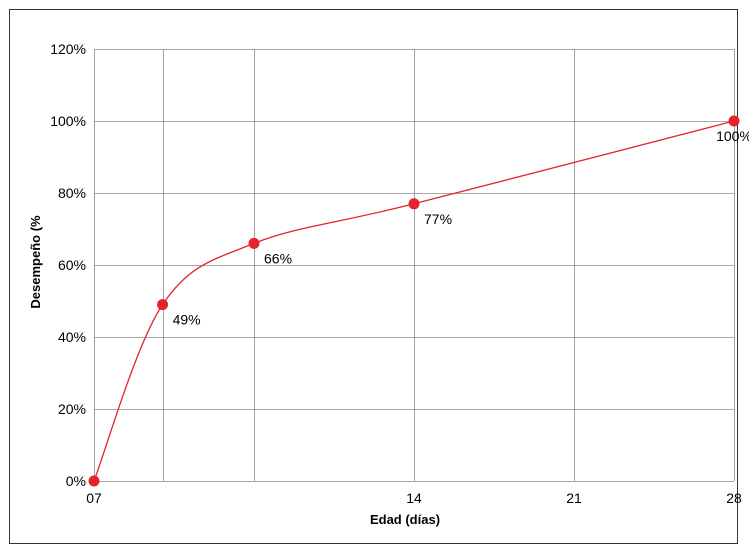  I want to click on y-tick-label: 60%, so click(72, 265).